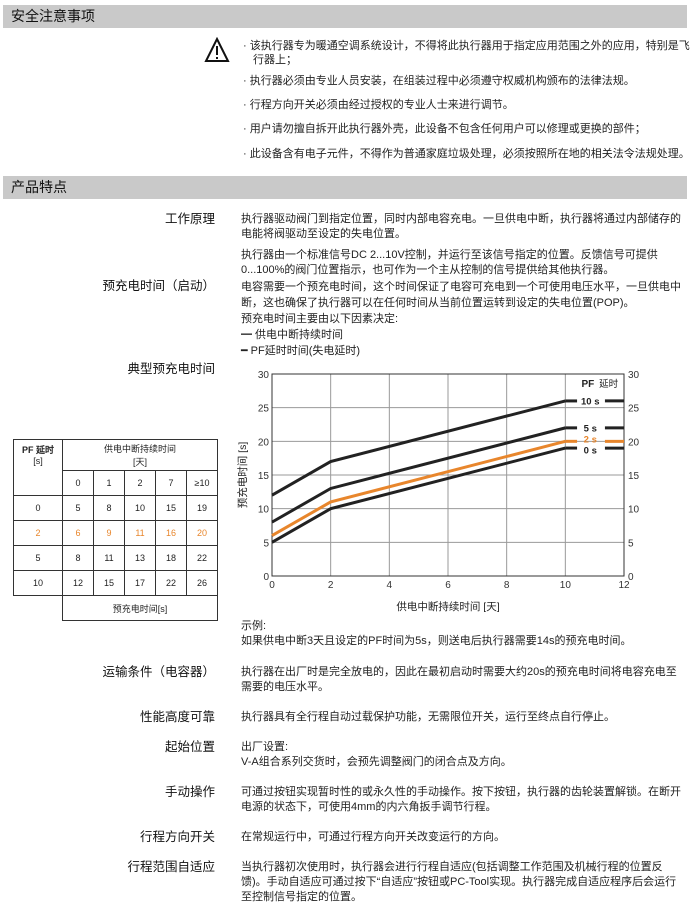 Image resolution: width=690 pixels, height=911 pixels. I want to click on y-tick-label-left: 5, so click(266, 543).